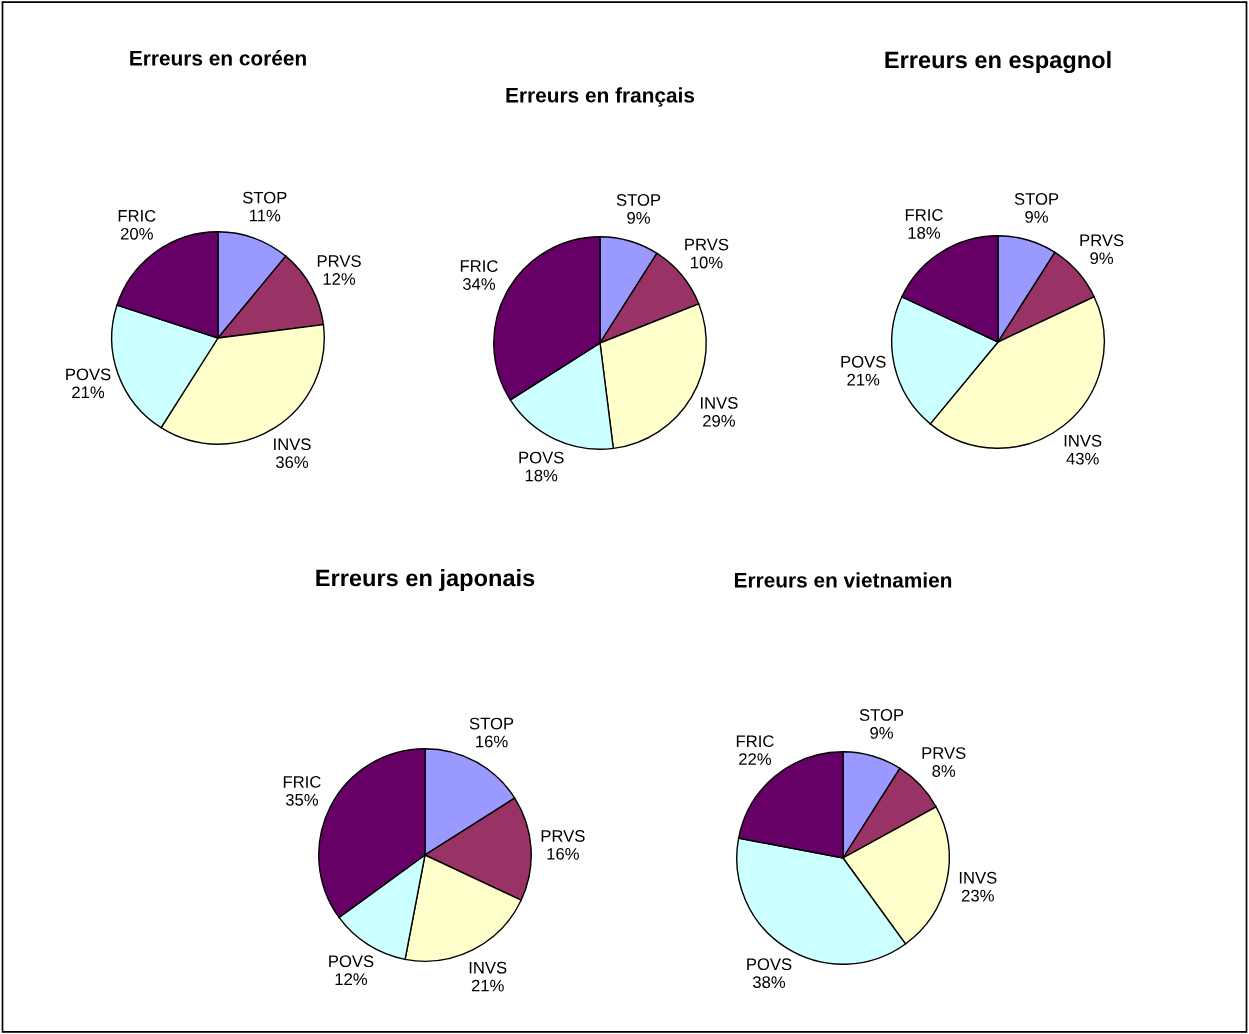 This screenshot has height=1034, width=1249. What do you see at coordinates (600, 97) in the screenshot?
I see `chart-title: Erreurs en français` at bounding box center [600, 97].